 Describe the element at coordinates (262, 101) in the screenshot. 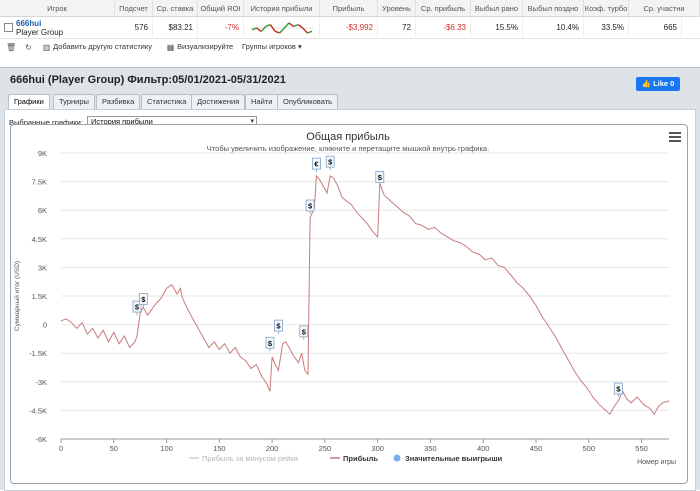

I see `tab-find: Найти` at that location.